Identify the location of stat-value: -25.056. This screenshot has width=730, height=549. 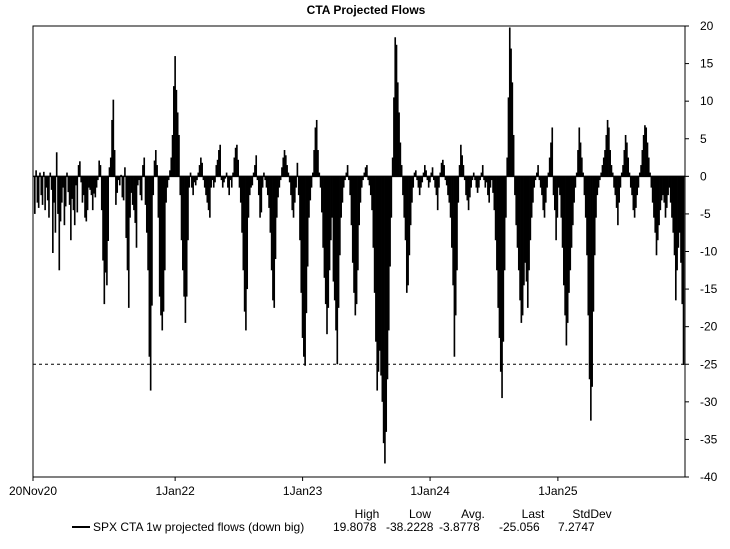
(519, 527).